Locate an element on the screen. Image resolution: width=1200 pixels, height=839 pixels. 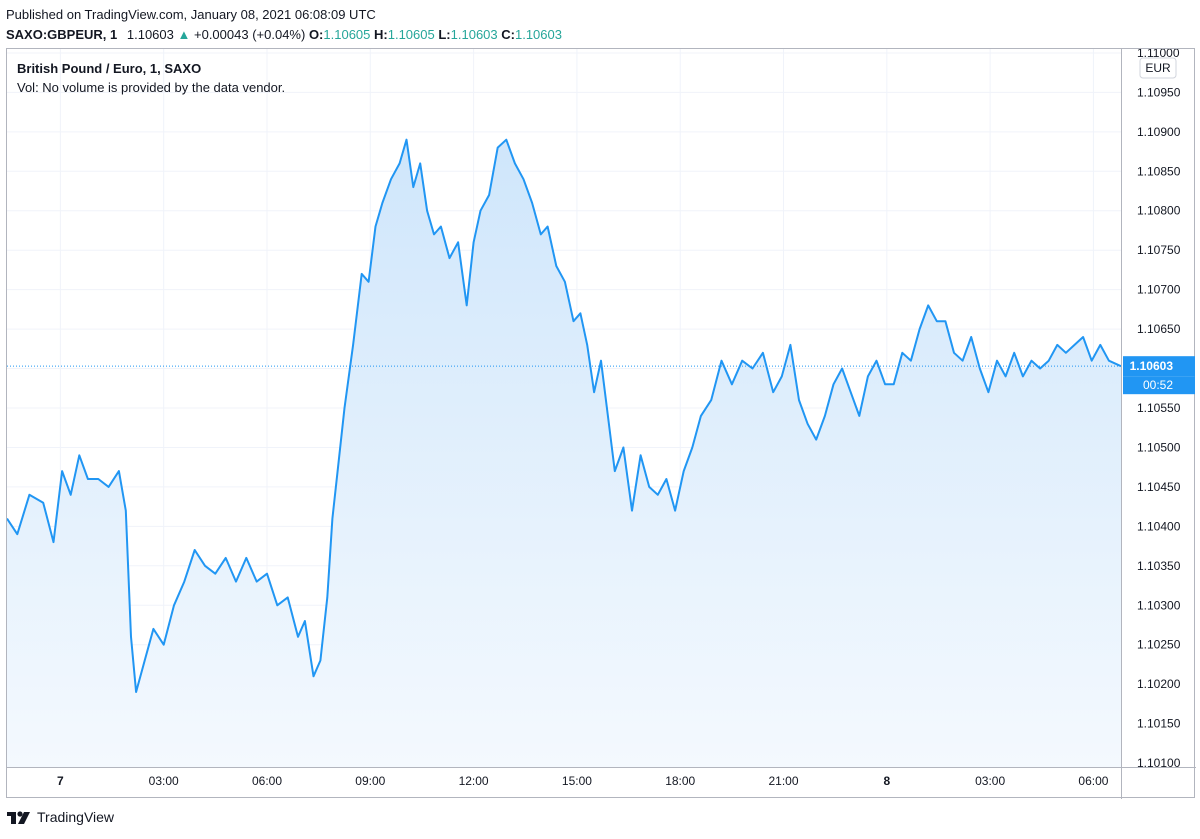
y-tick-label: 1.10550 is located at coordinates (1159, 408).